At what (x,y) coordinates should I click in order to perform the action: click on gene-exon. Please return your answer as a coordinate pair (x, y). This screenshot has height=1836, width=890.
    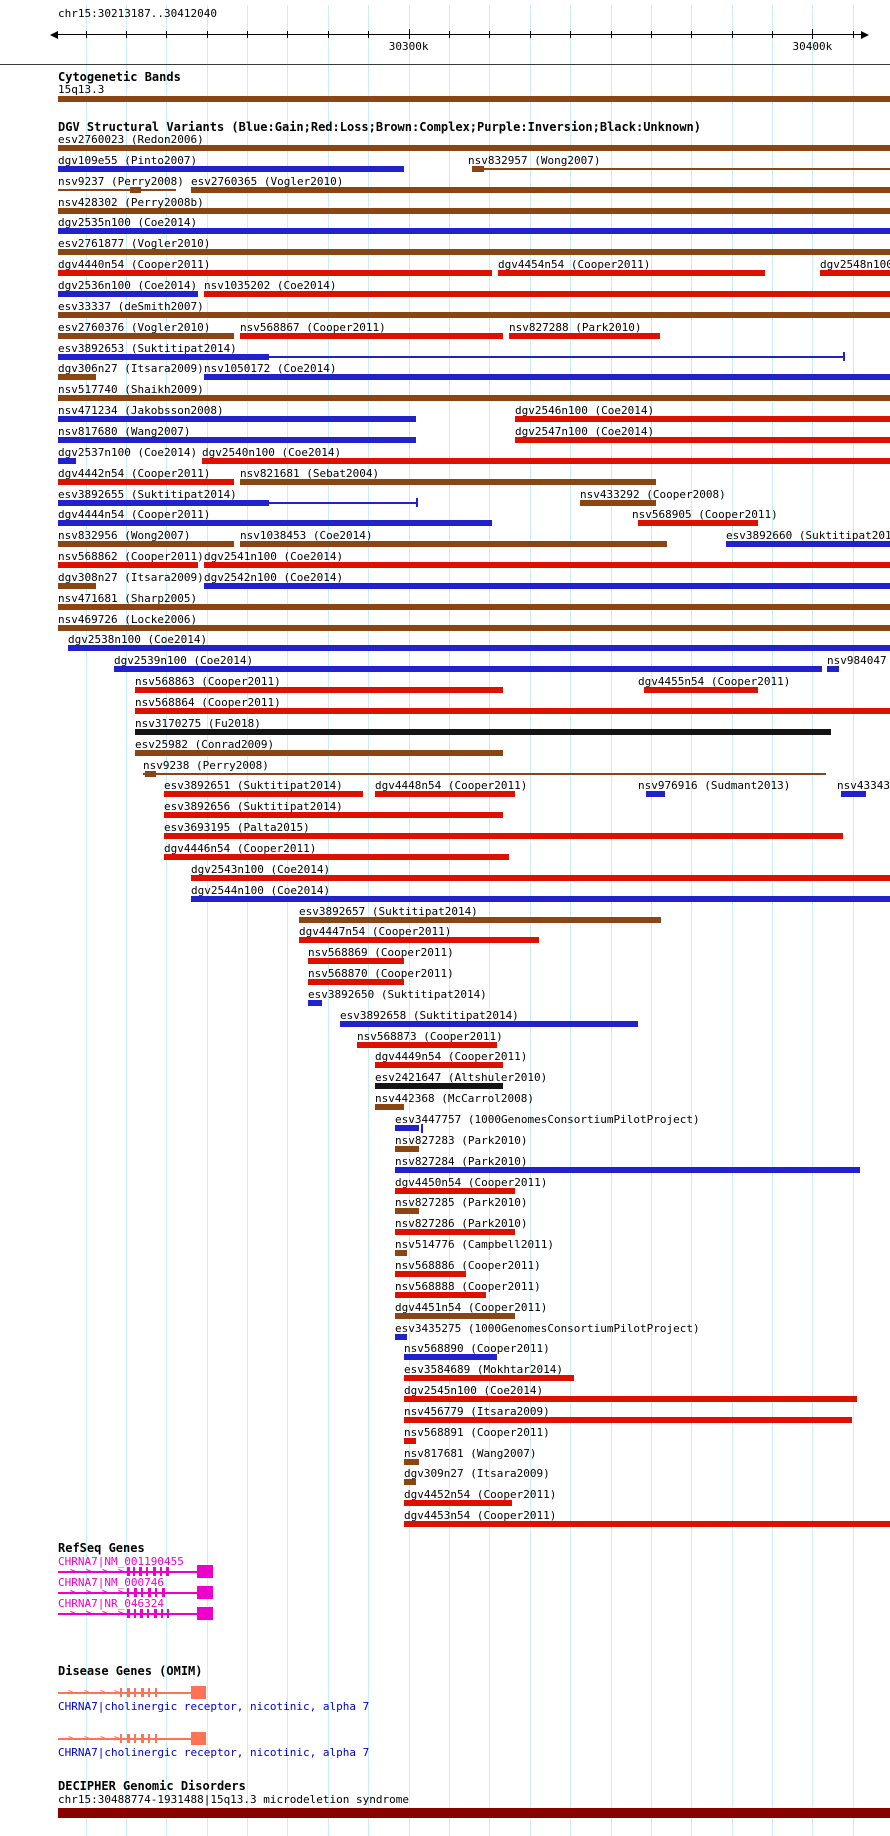
    Looking at the image, I should click on (147, 1571).